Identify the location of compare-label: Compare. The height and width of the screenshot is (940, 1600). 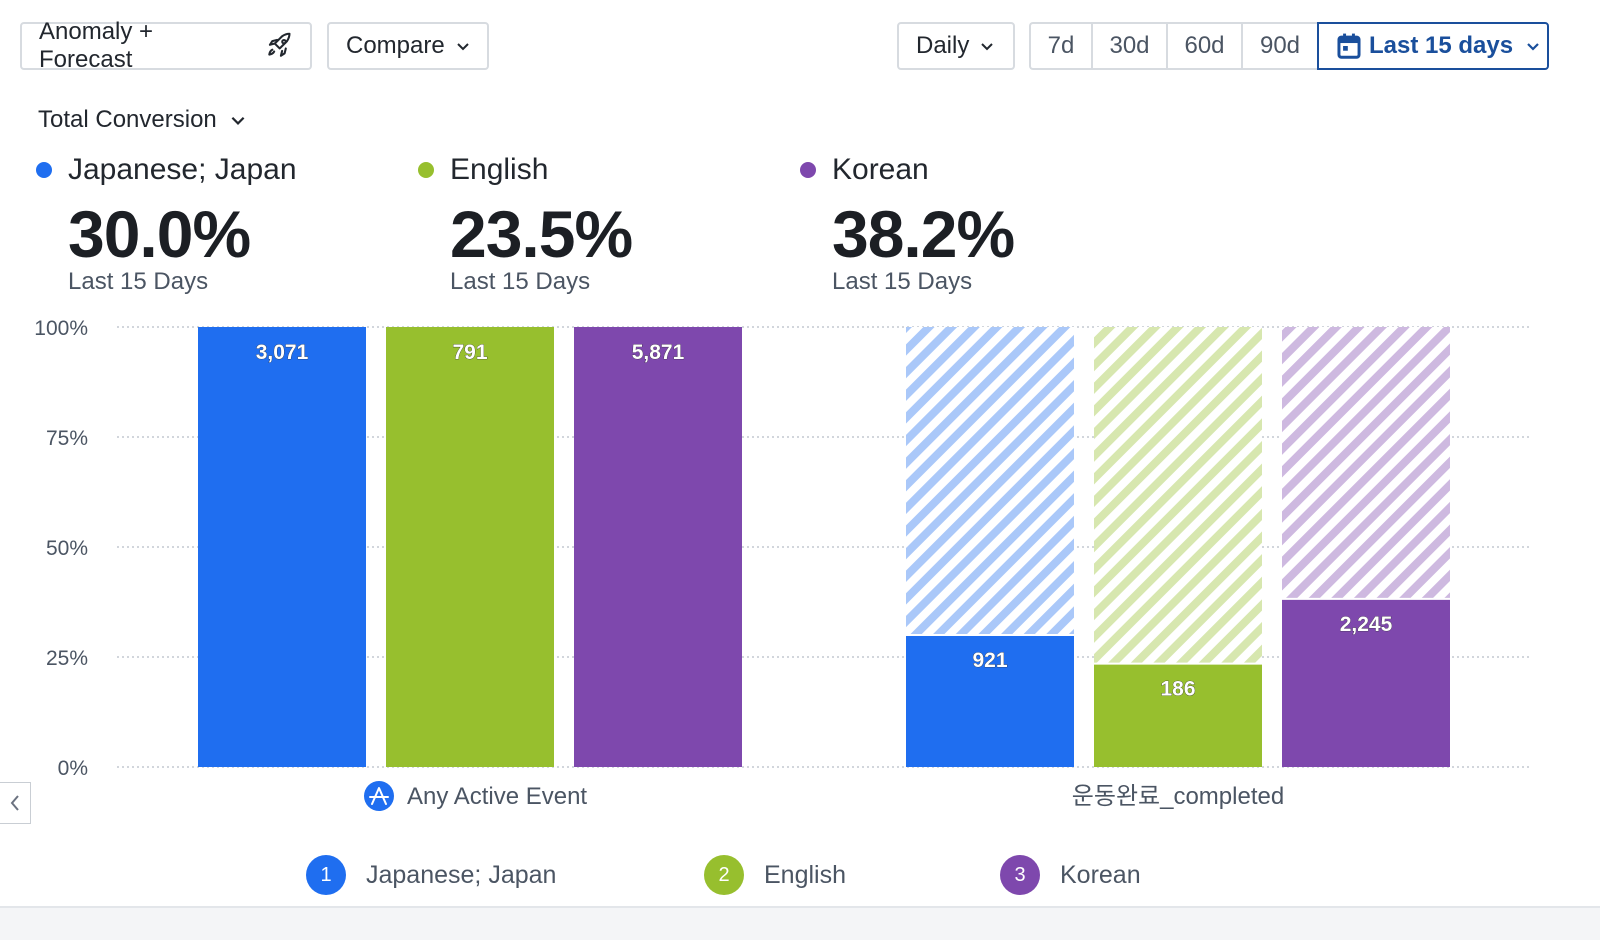
(395, 45).